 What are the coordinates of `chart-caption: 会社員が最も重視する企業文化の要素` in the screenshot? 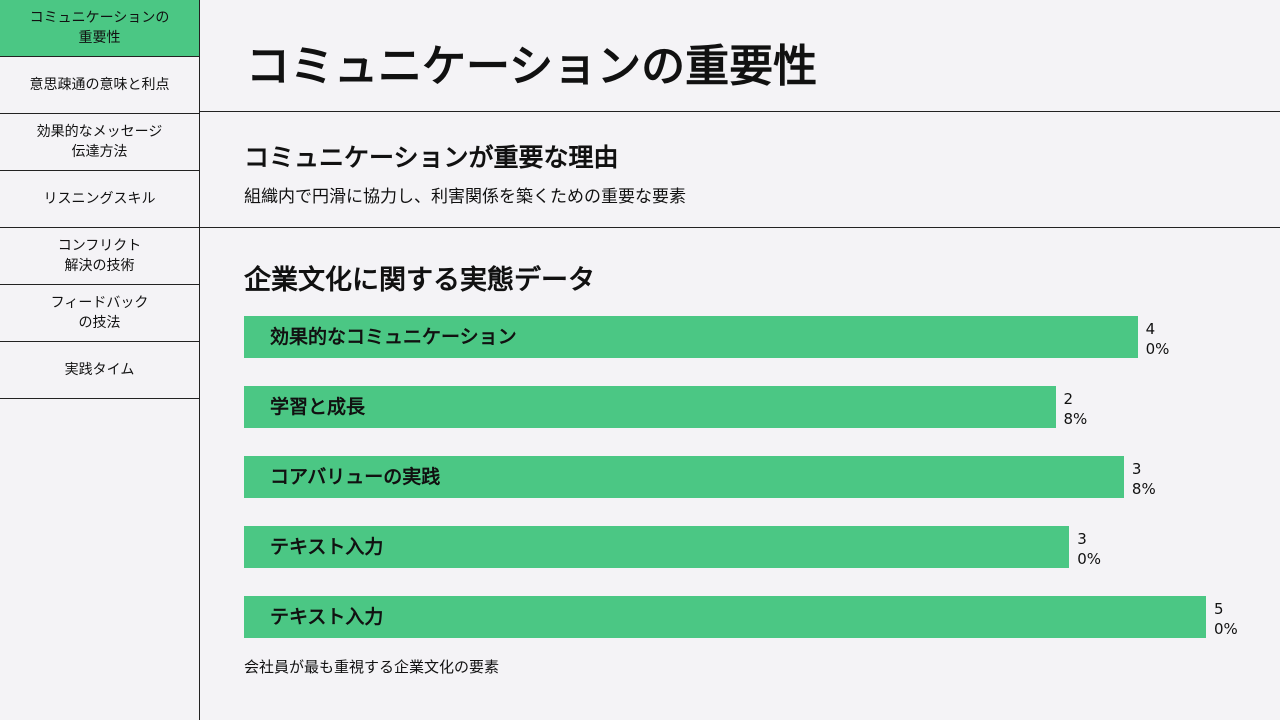 It's located at (372, 667).